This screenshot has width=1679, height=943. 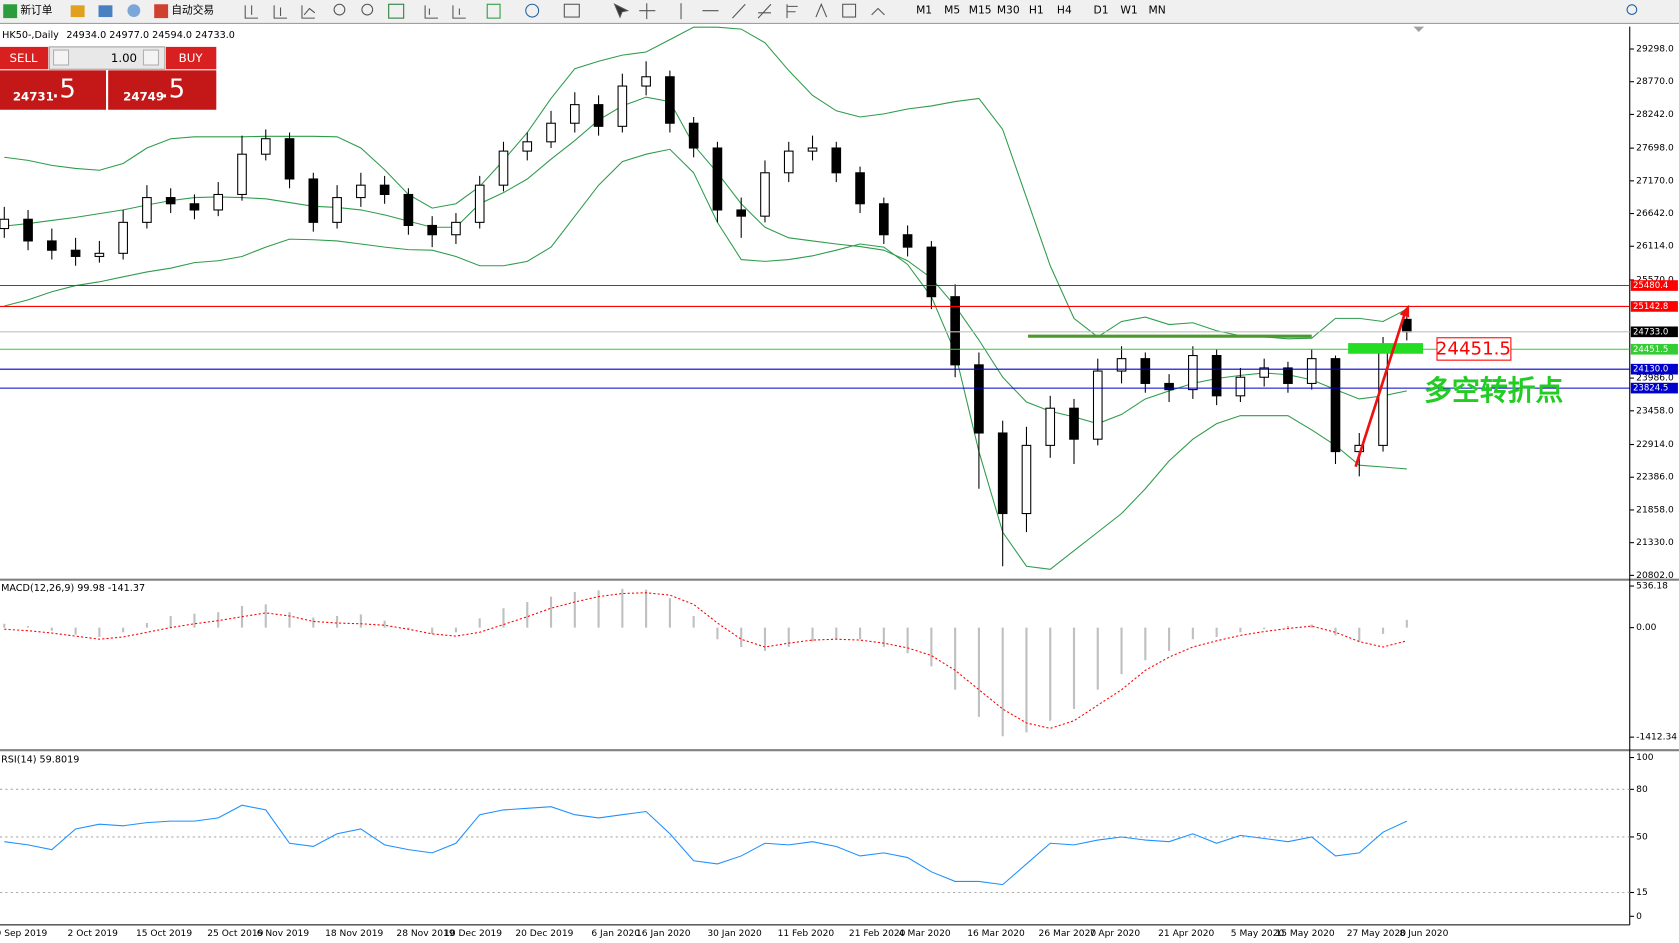 What do you see at coordinates (107, 58) in the screenshot?
I see `lot-field` at bounding box center [107, 58].